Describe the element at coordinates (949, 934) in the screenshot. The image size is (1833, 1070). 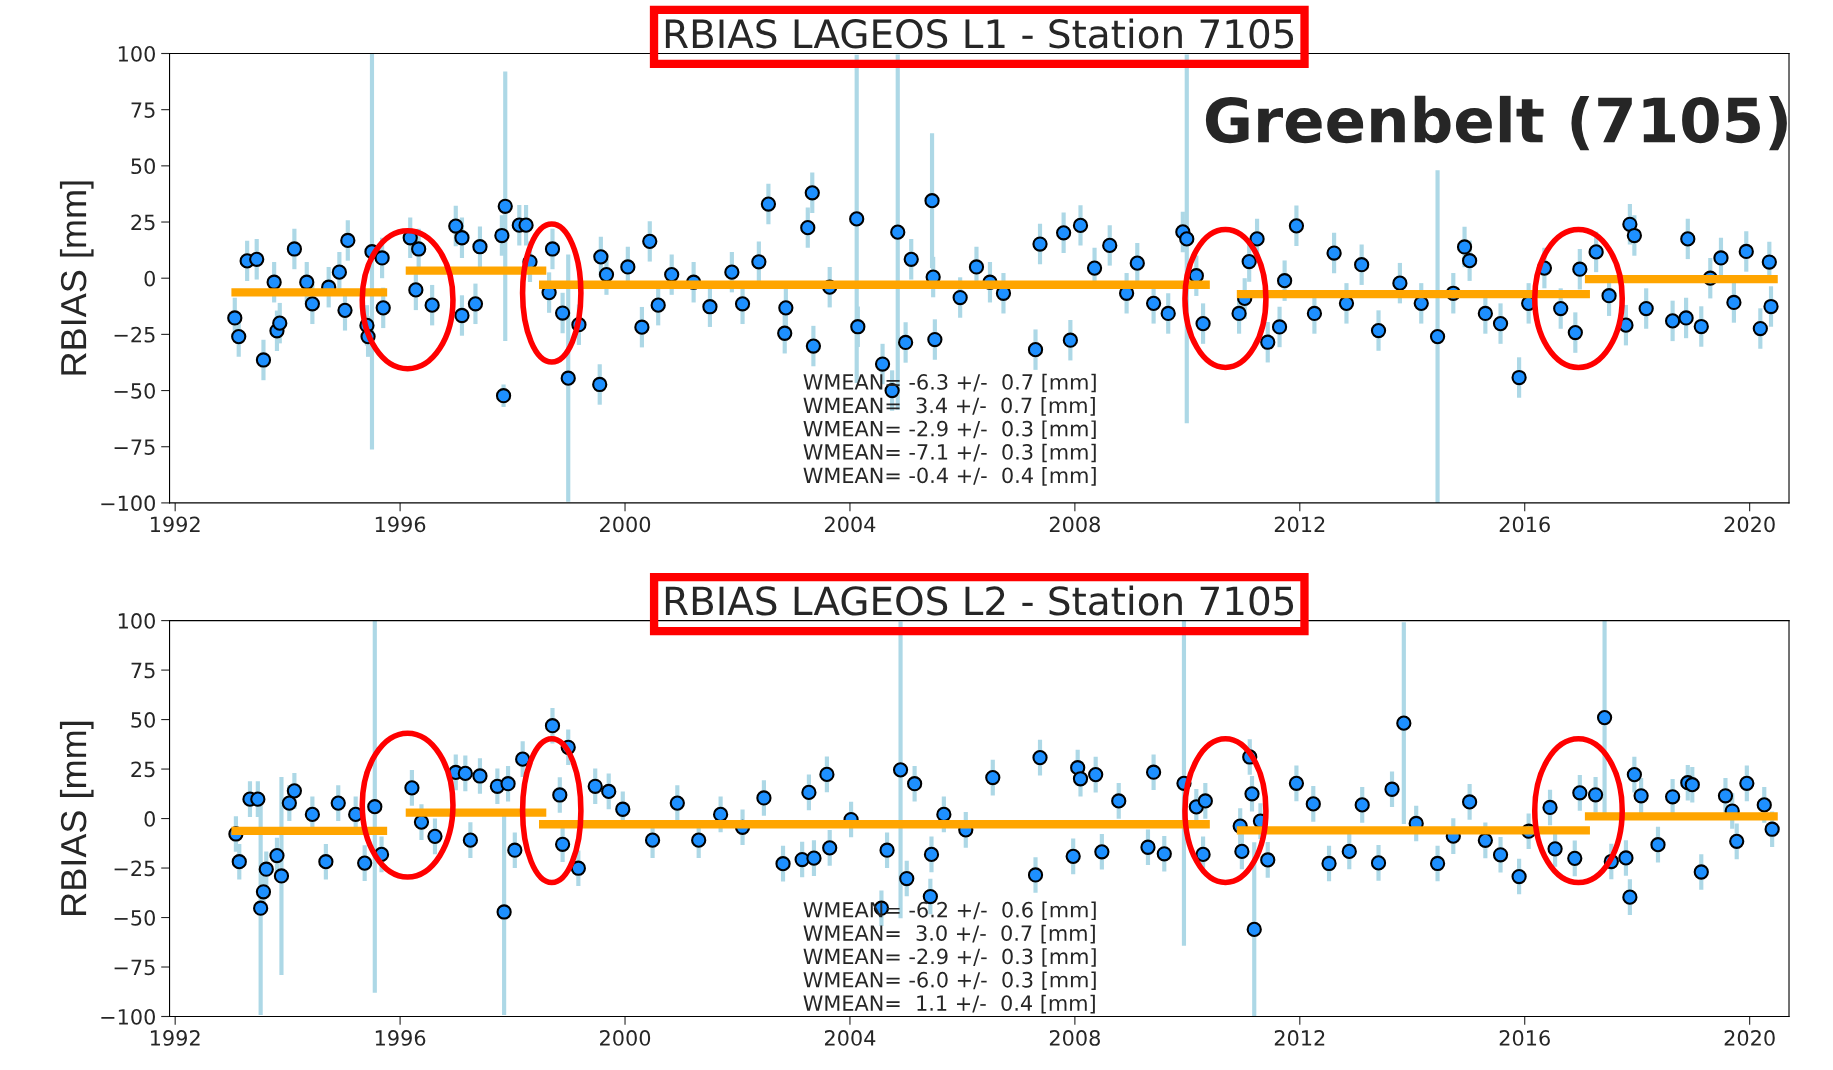
I see `annotation: WMEAN= 3.0 +/- 0.7 [mm]` at that location.